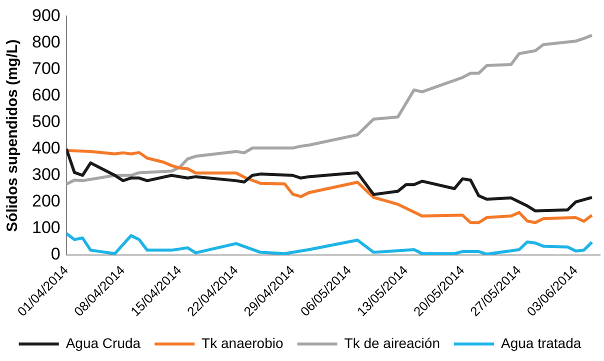 This screenshot has height=361, width=604. Describe the element at coordinates (46, 201) in the screenshot. I see `y-tick-label: 200` at that location.